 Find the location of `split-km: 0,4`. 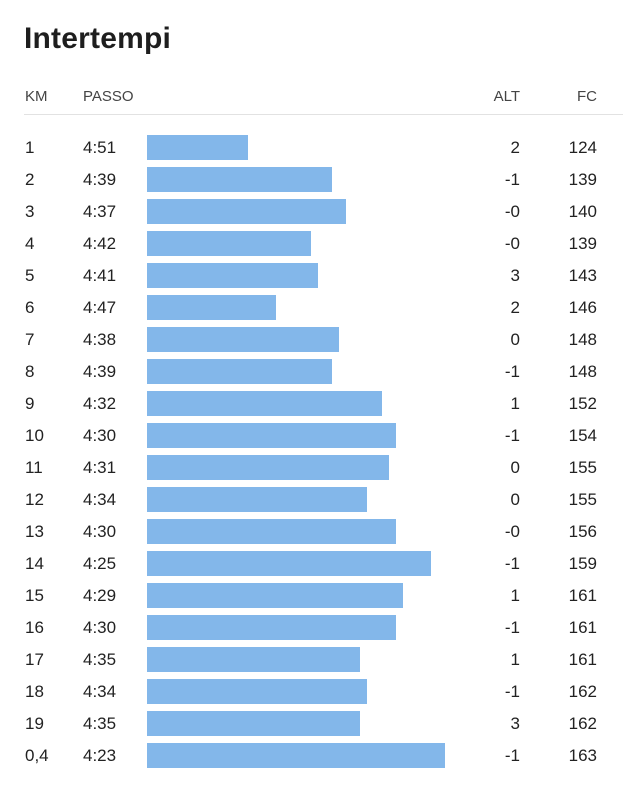

split-km: 0,4 is located at coordinates (37, 755).